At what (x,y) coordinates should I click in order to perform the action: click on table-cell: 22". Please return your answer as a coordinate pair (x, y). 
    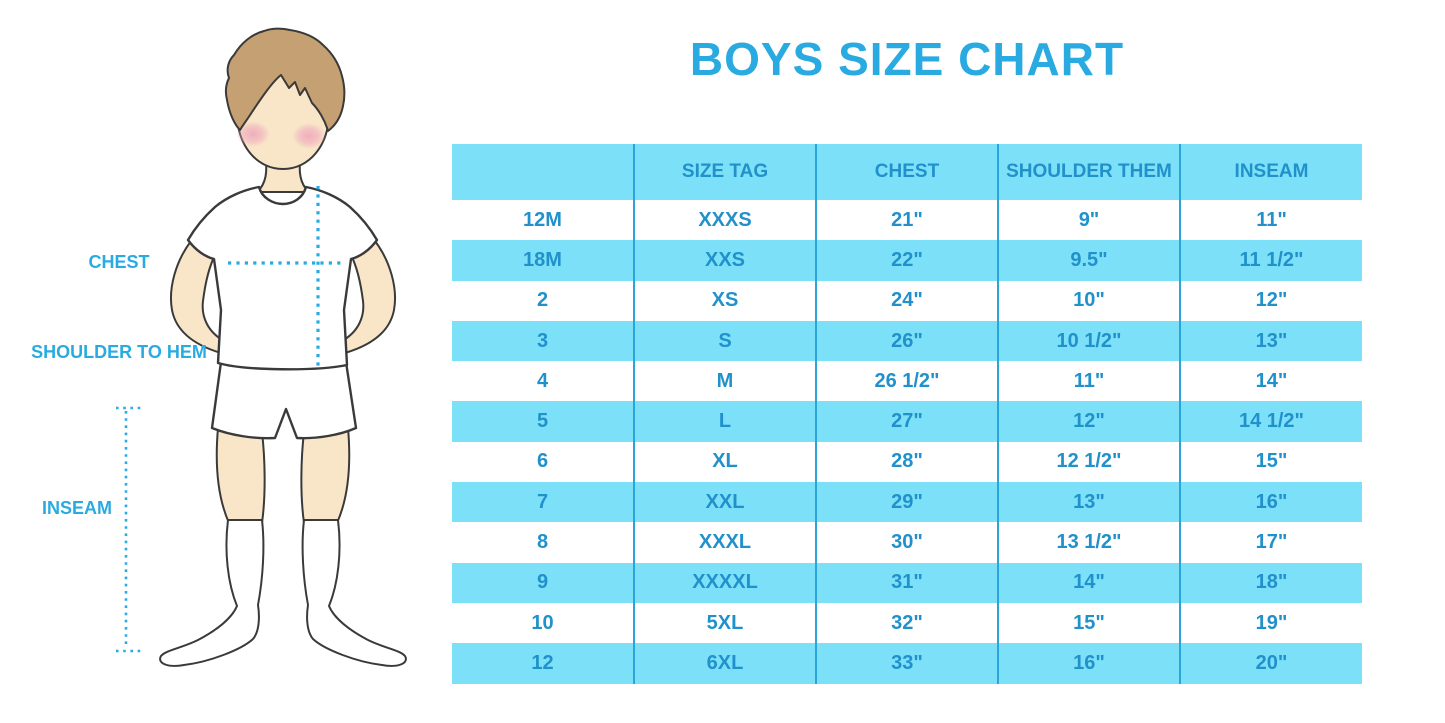
    Looking at the image, I should click on (906, 260).